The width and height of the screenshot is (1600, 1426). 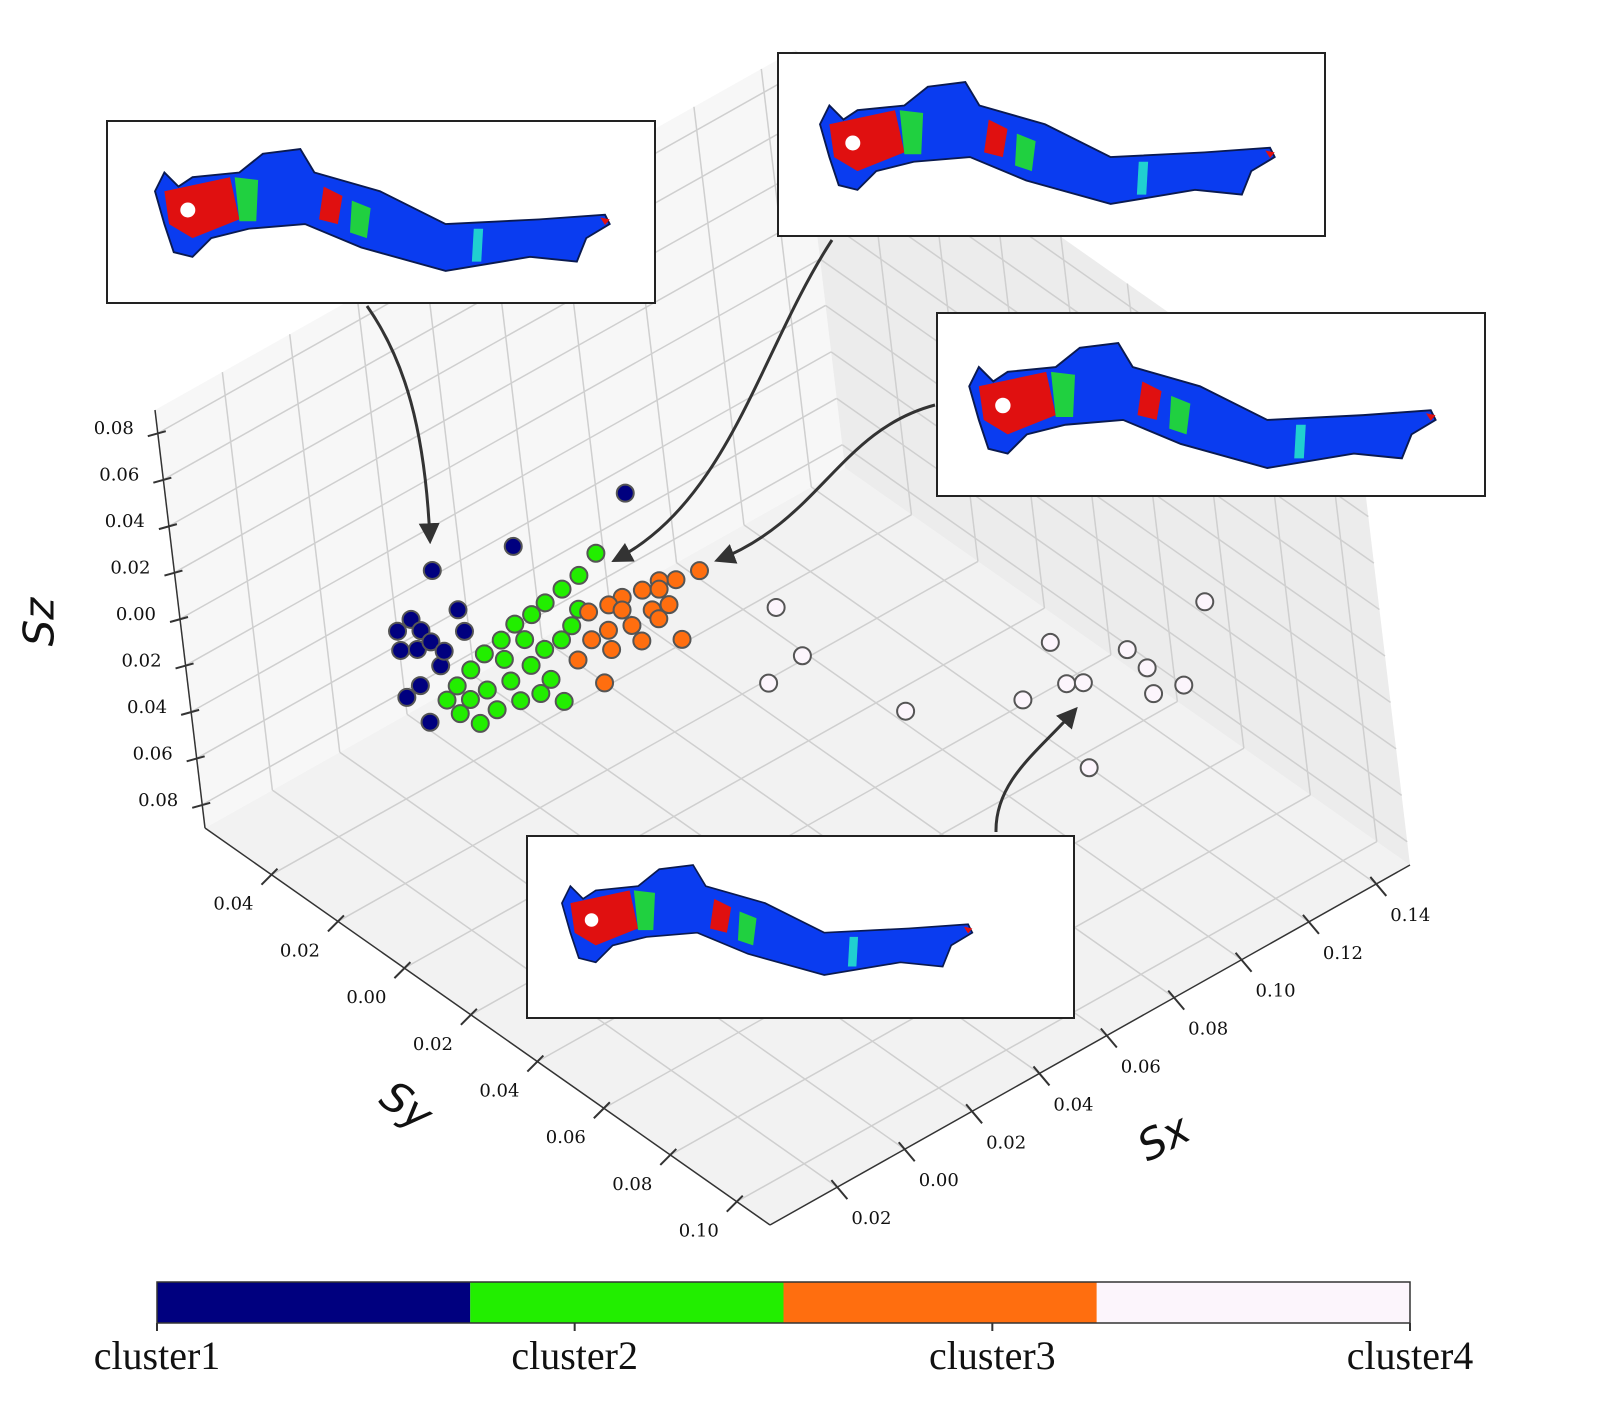 I want to click on colorbar: cluster1 cluster2 cluster3 cluster4, so click(x=784, y=1329).